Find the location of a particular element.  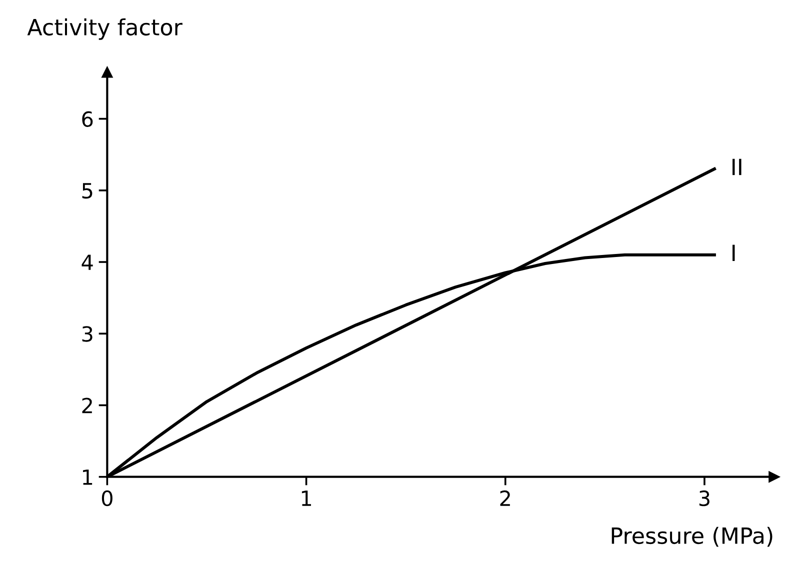

y-tick-label: 6 is located at coordinates (87, 119).